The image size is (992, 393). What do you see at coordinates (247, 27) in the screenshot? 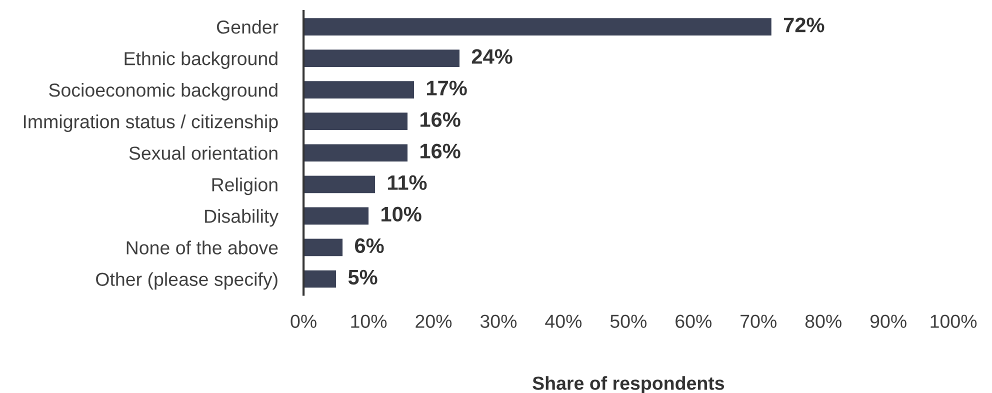
I see `y-tick-label: Gender` at bounding box center [247, 27].